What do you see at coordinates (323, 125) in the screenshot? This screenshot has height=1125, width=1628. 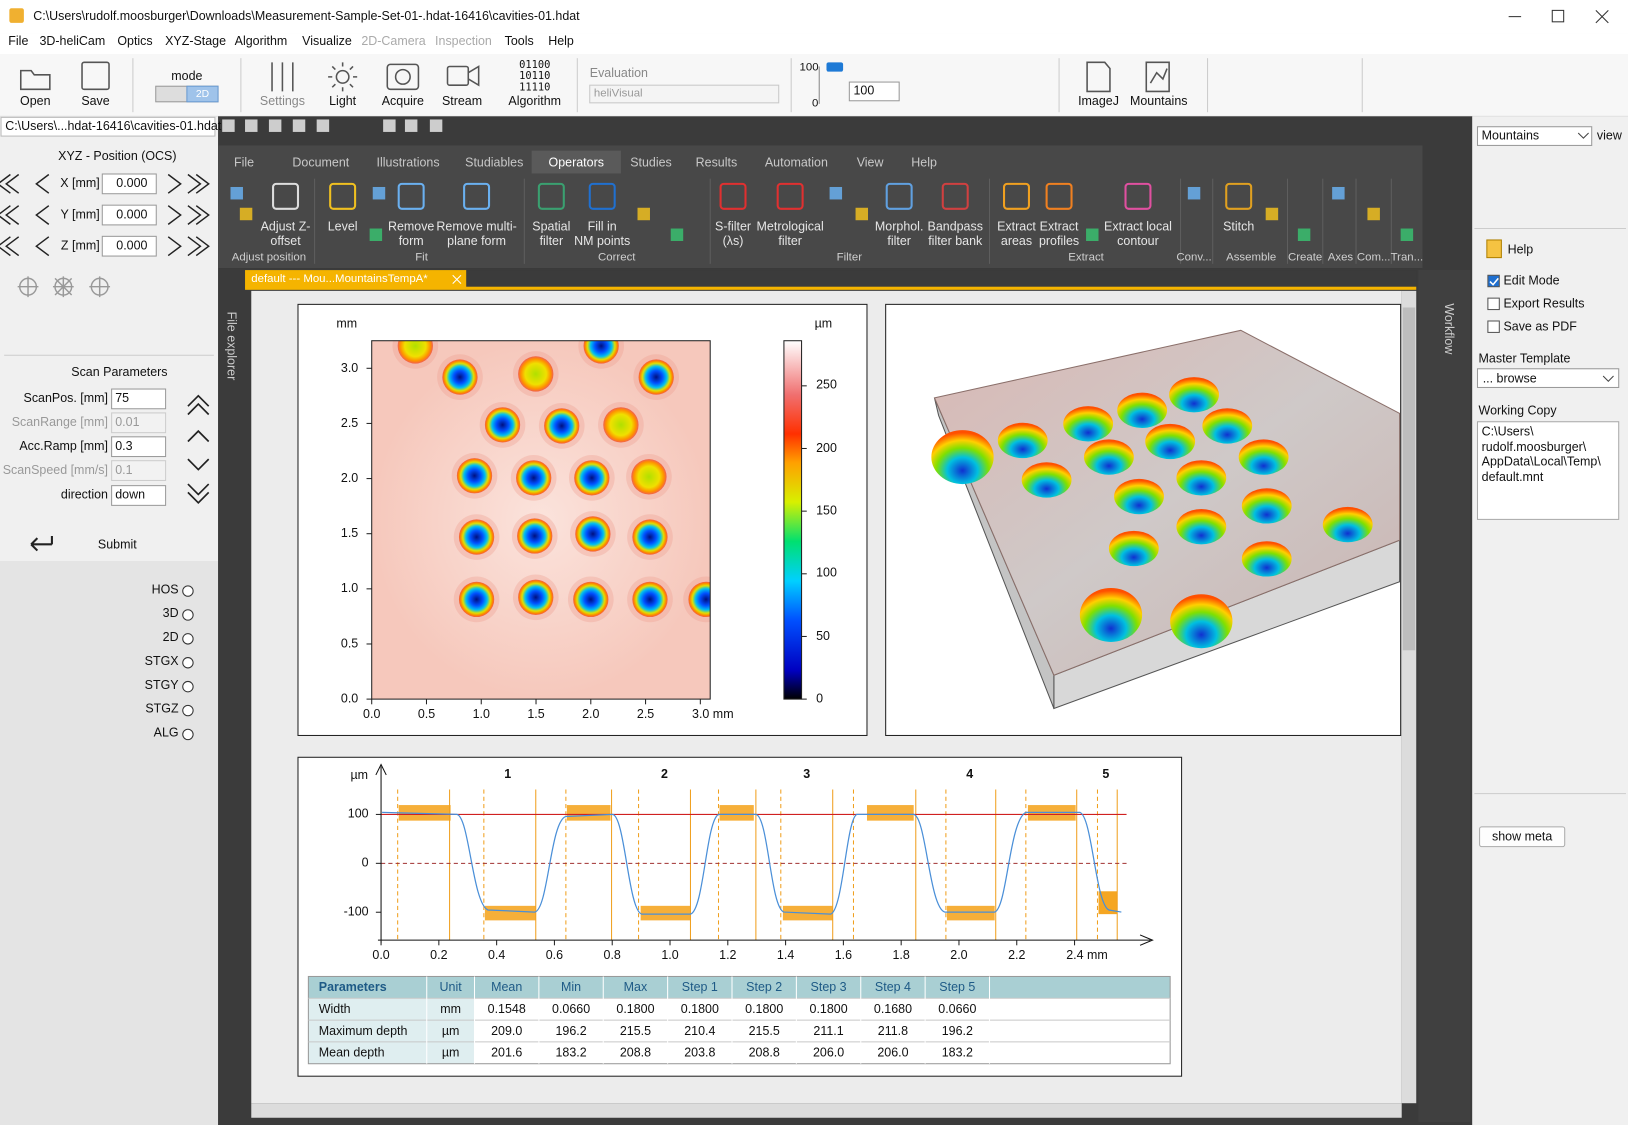 I see `quick-icon` at bounding box center [323, 125].